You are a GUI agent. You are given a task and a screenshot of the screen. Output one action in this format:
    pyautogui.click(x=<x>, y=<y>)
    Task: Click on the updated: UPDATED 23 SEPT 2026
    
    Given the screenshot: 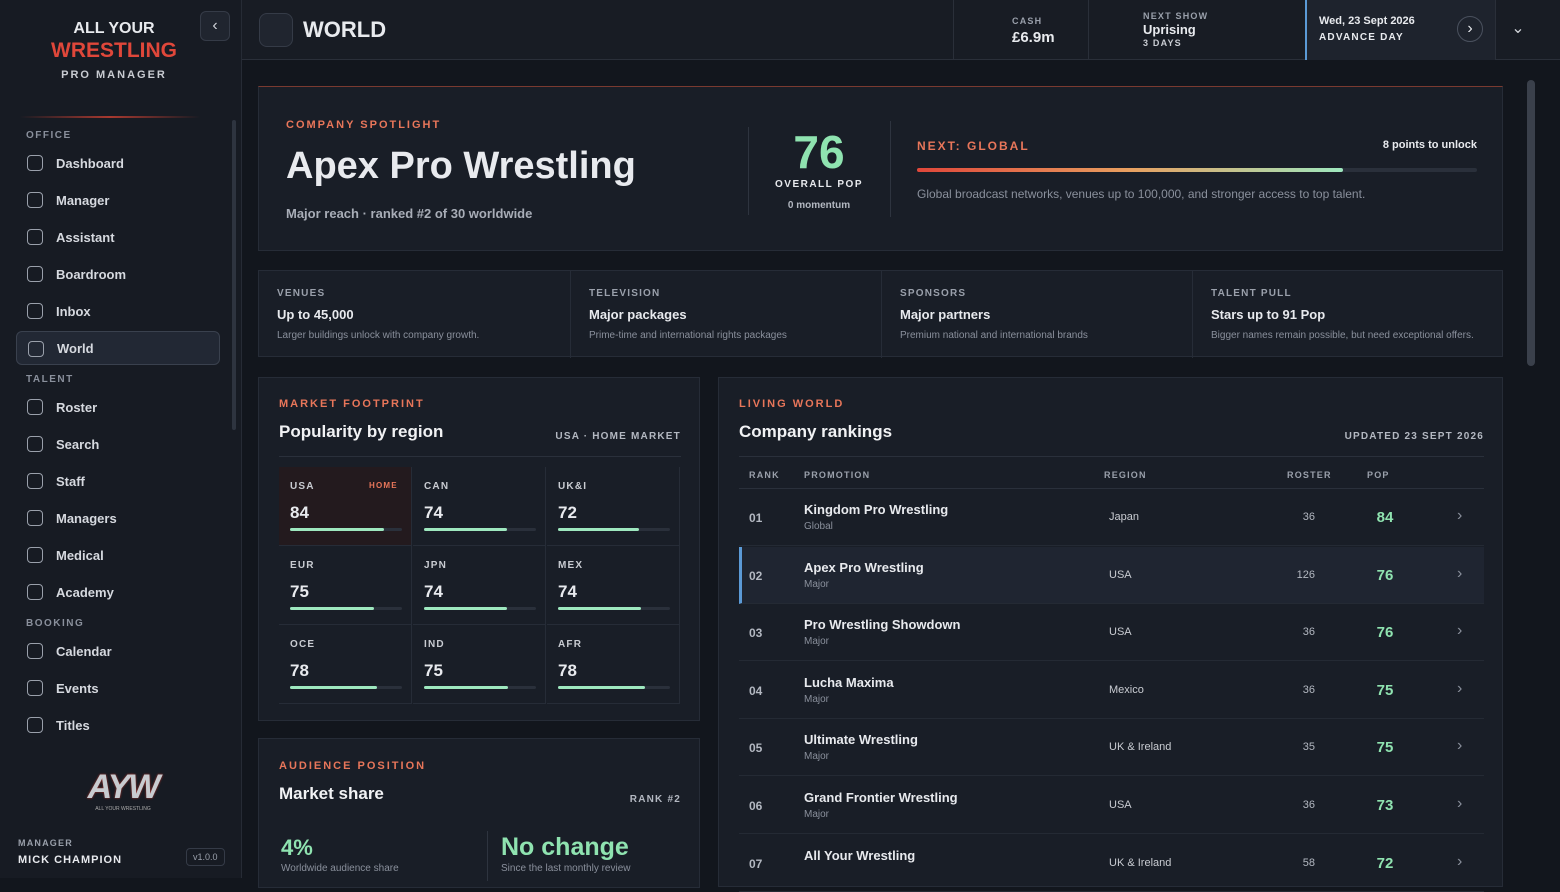 What is the action you would take?
    pyautogui.click(x=1414, y=436)
    